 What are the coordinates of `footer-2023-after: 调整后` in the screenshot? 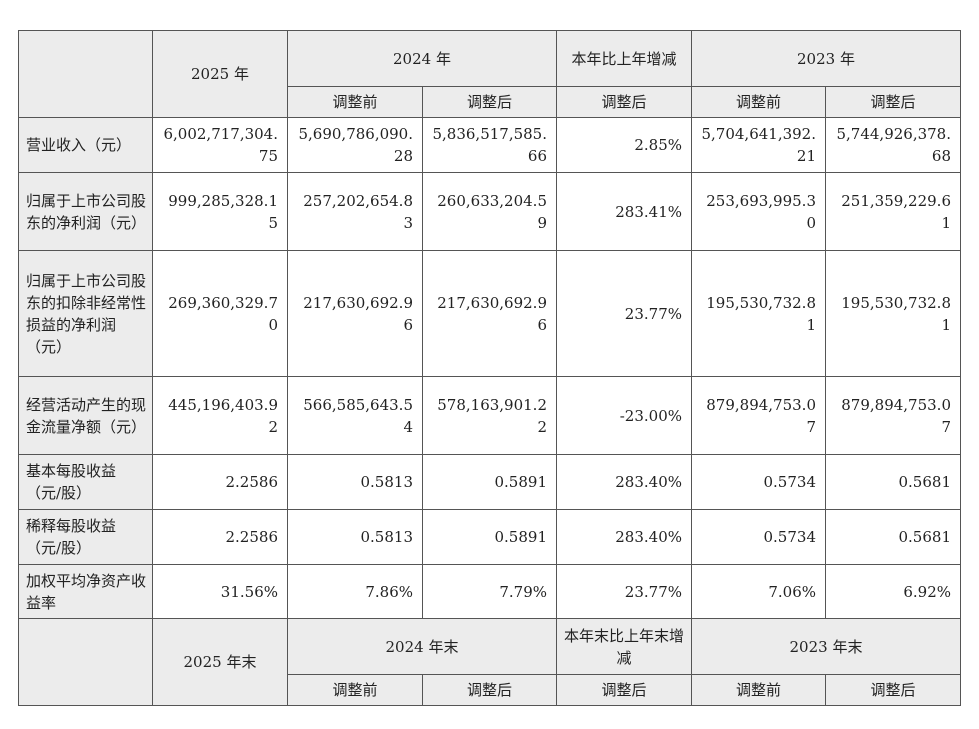 It's located at (893, 690).